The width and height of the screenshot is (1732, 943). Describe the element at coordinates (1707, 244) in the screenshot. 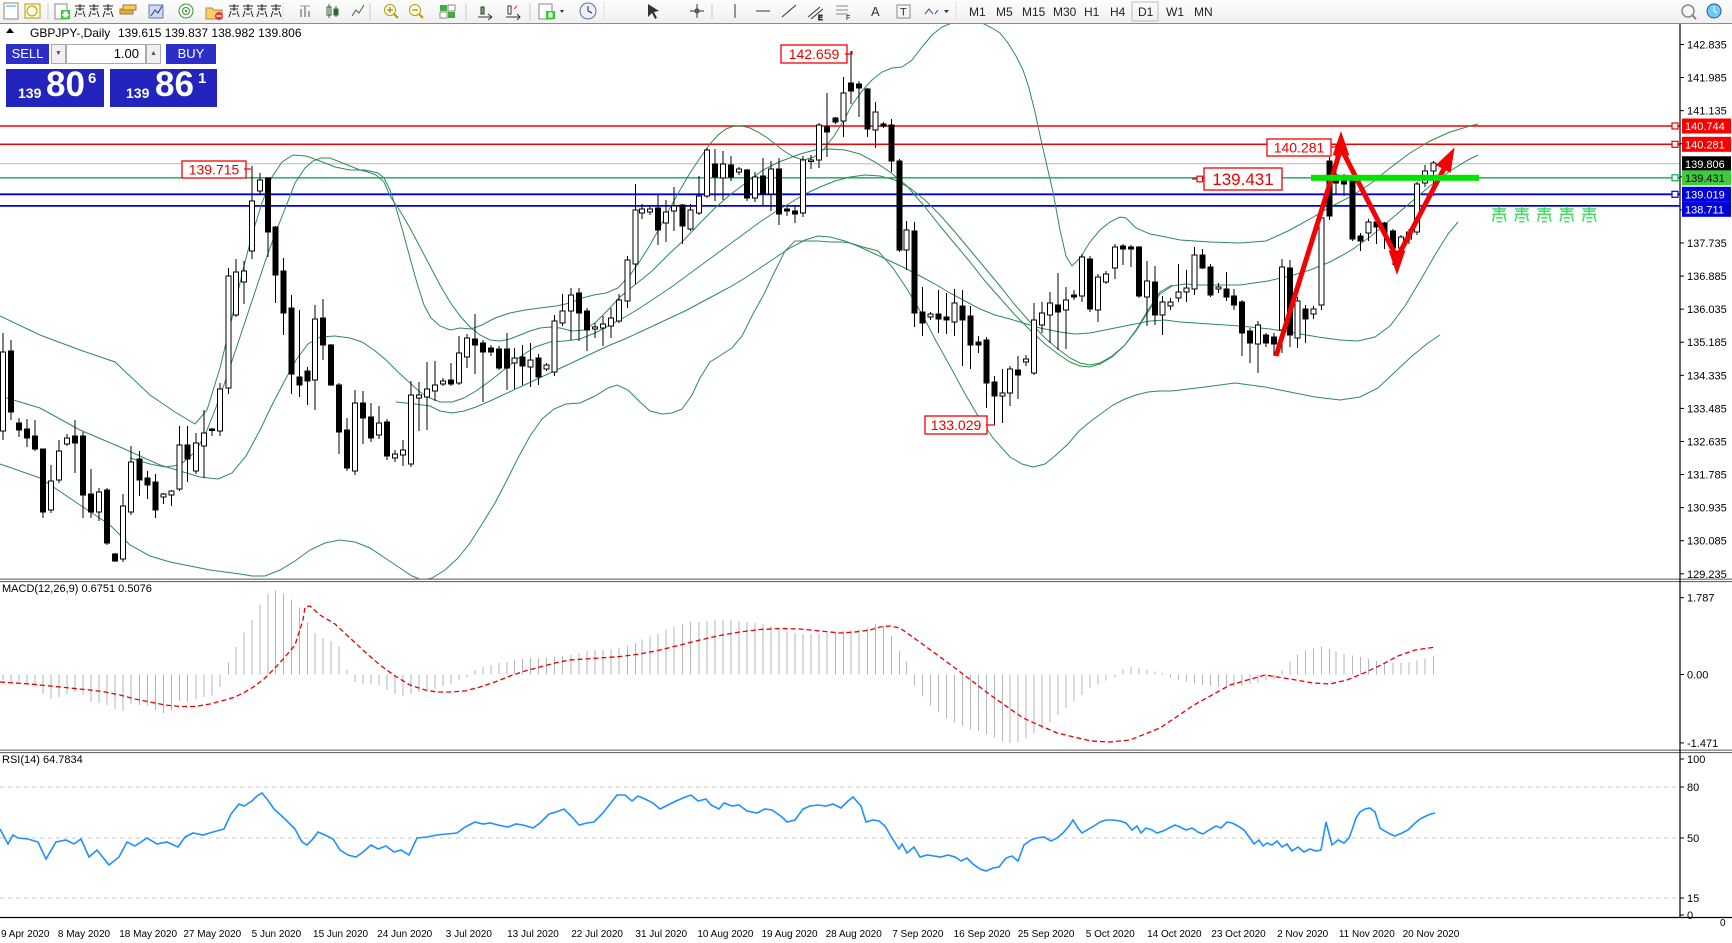

I see `svg-text: 137.735` at that location.